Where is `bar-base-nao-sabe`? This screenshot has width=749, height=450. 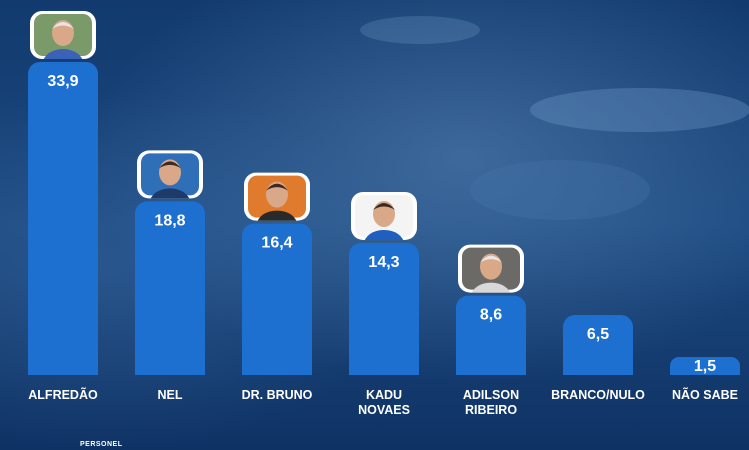 bar-base-nao-sabe is located at coordinates (705, 370).